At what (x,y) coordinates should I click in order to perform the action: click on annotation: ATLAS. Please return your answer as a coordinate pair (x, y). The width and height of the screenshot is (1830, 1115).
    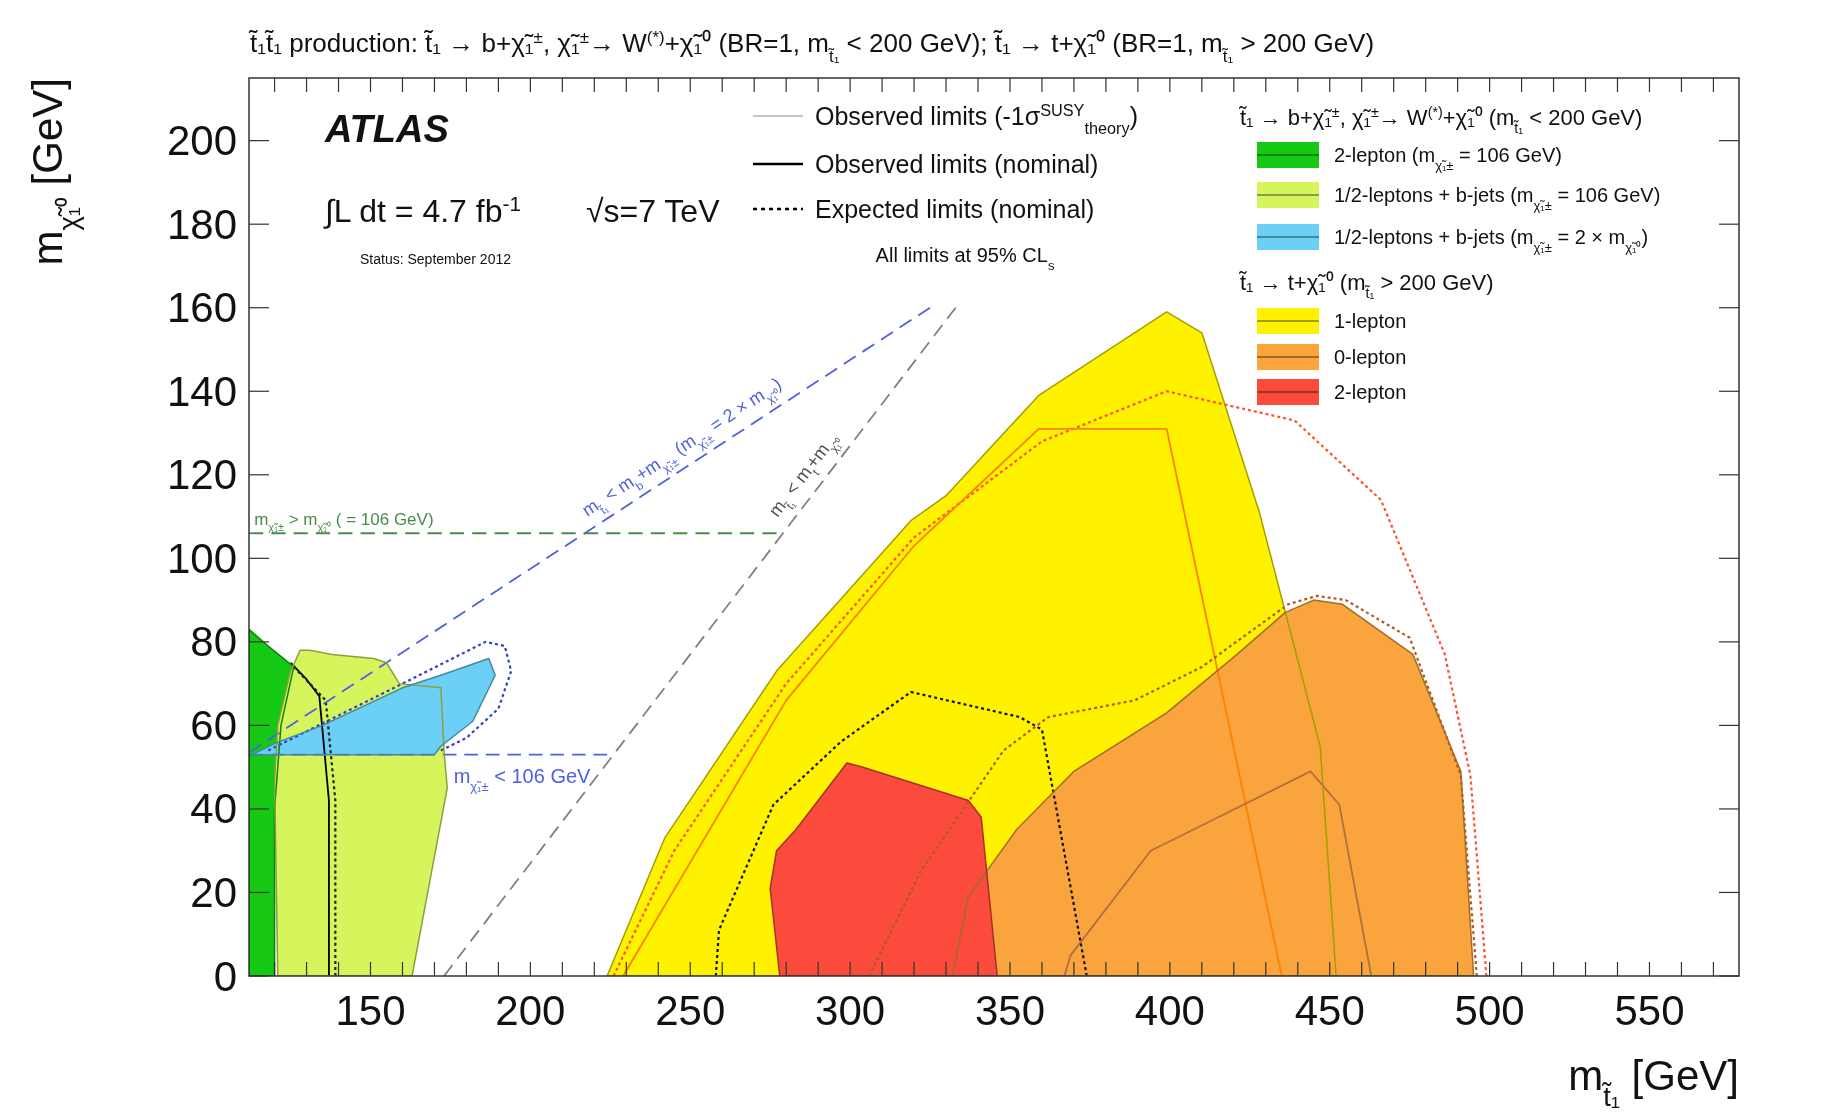
    Looking at the image, I should click on (386, 129).